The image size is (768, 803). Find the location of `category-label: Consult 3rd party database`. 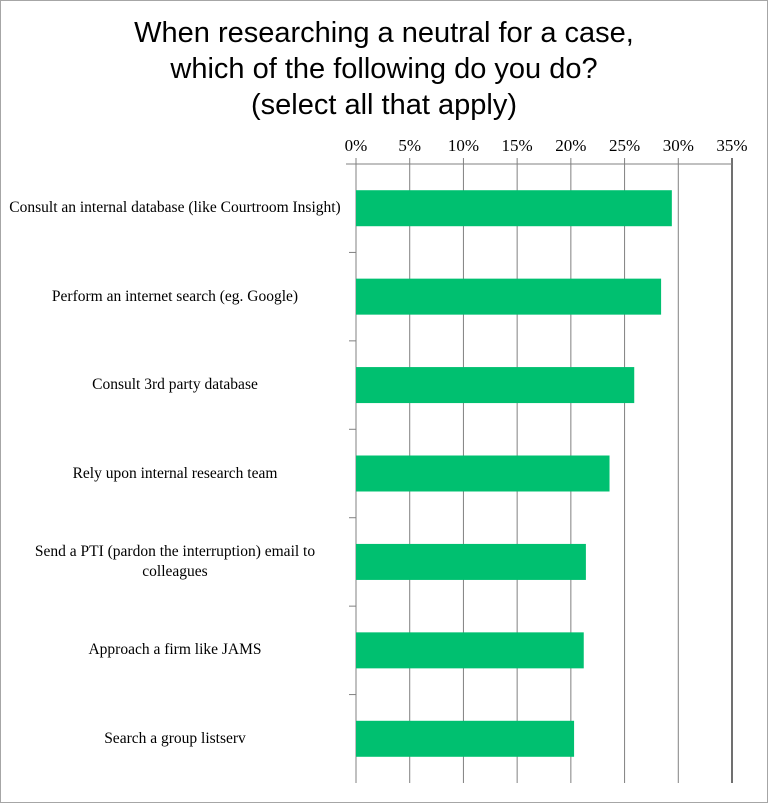

category-label: Consult 3rd party database is located at coordinates (175, 385).